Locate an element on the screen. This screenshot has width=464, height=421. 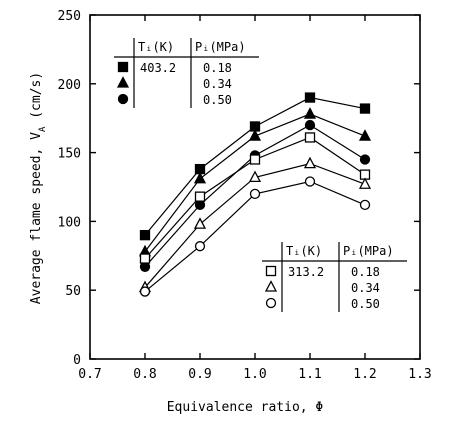
x-tick-label: 0.8 is located at coordinates (144, 374).